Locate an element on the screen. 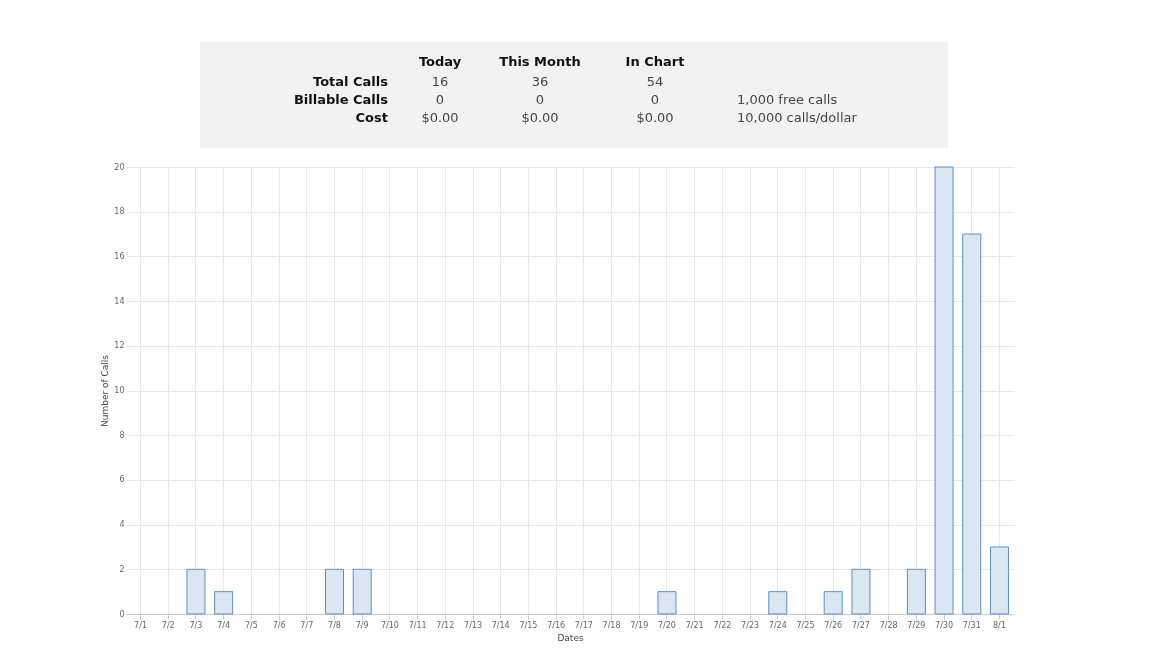  y-tick-label: 18 is located at coordinates (119, 212).